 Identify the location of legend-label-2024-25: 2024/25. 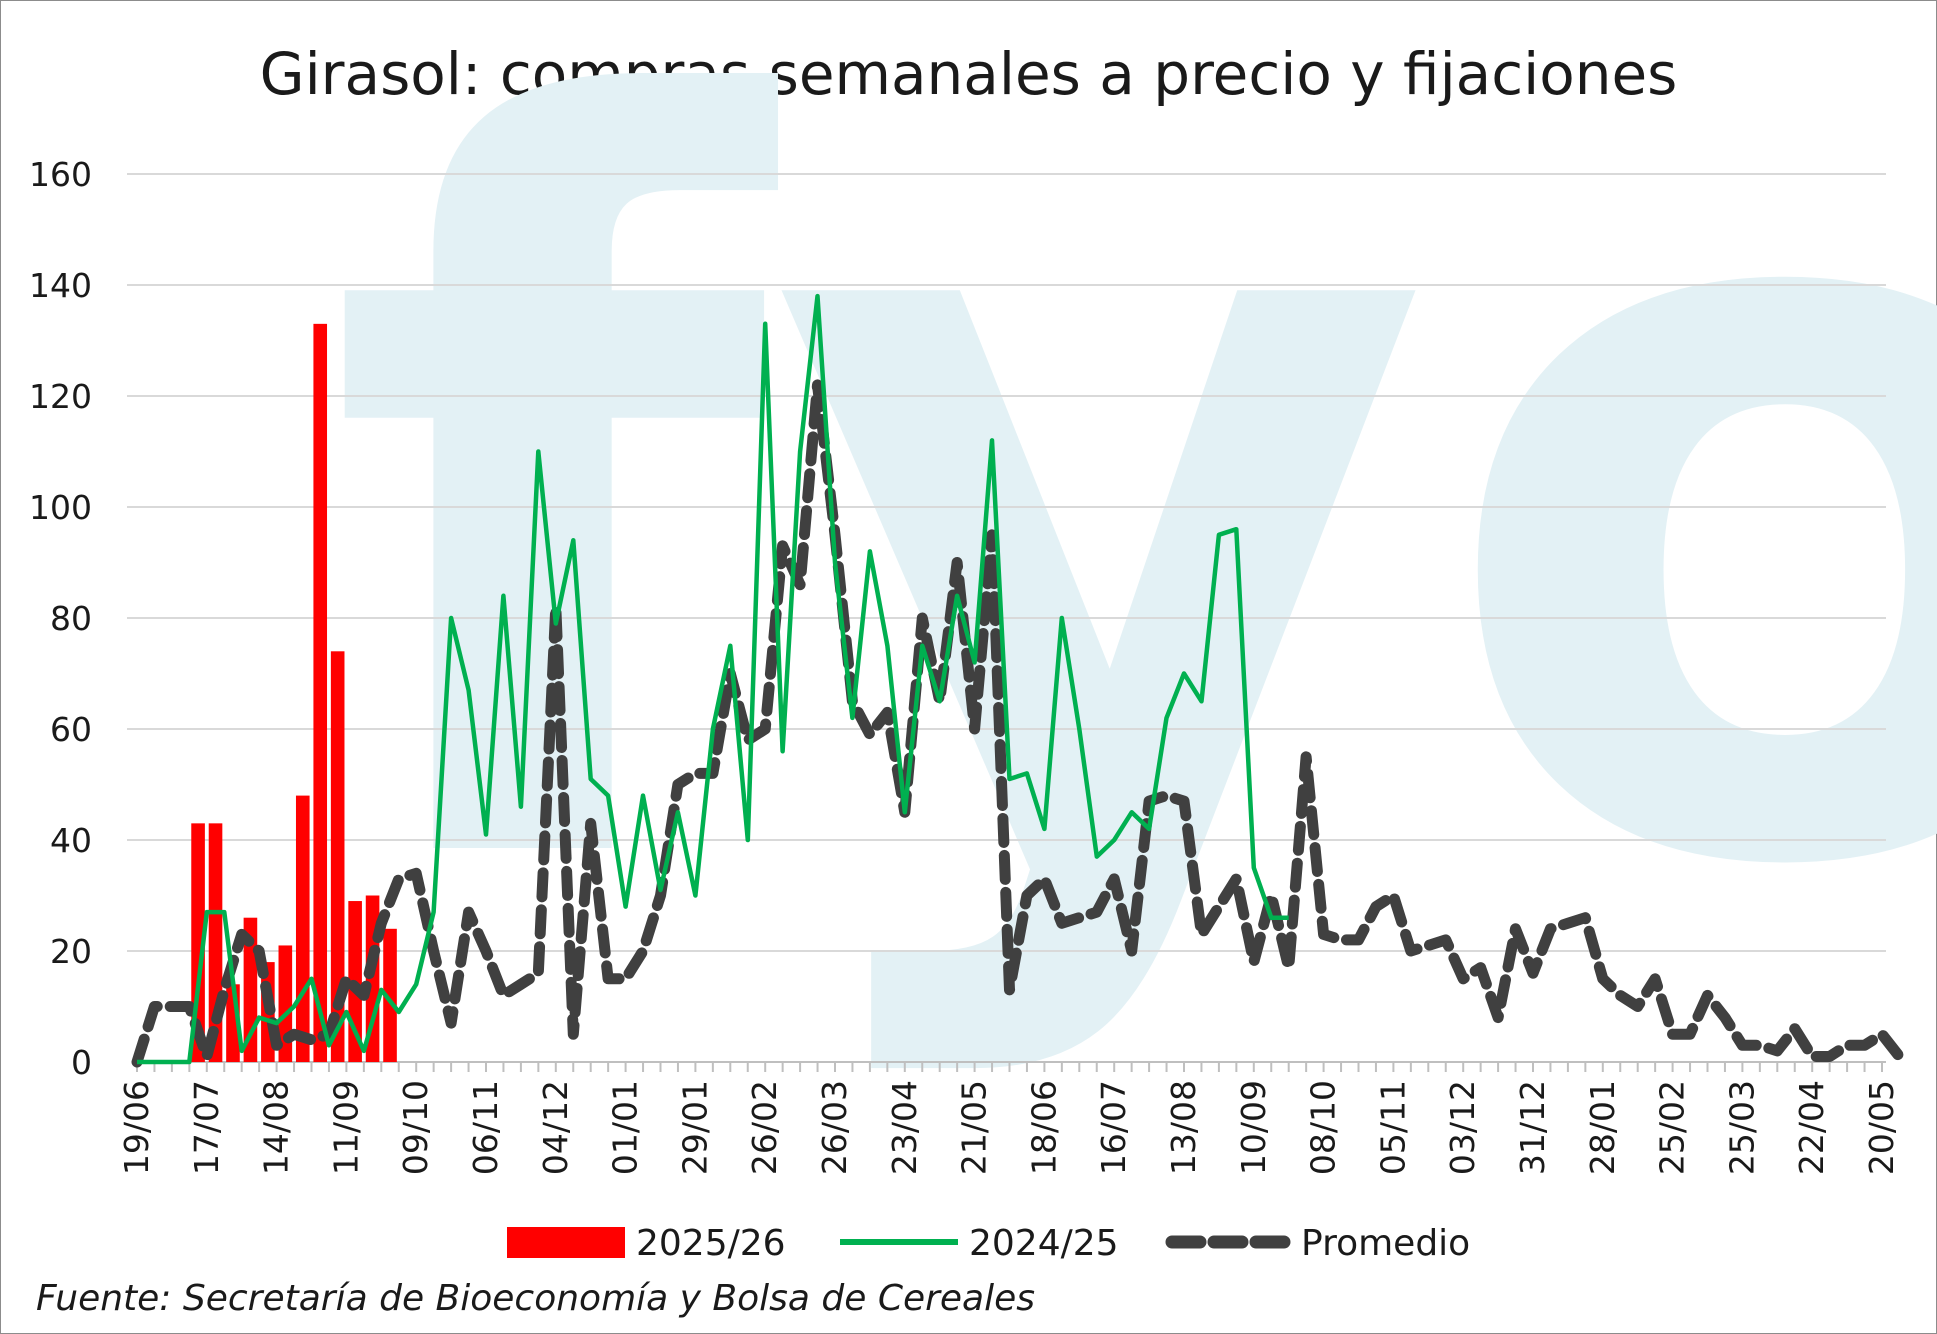
(1044, 1243).